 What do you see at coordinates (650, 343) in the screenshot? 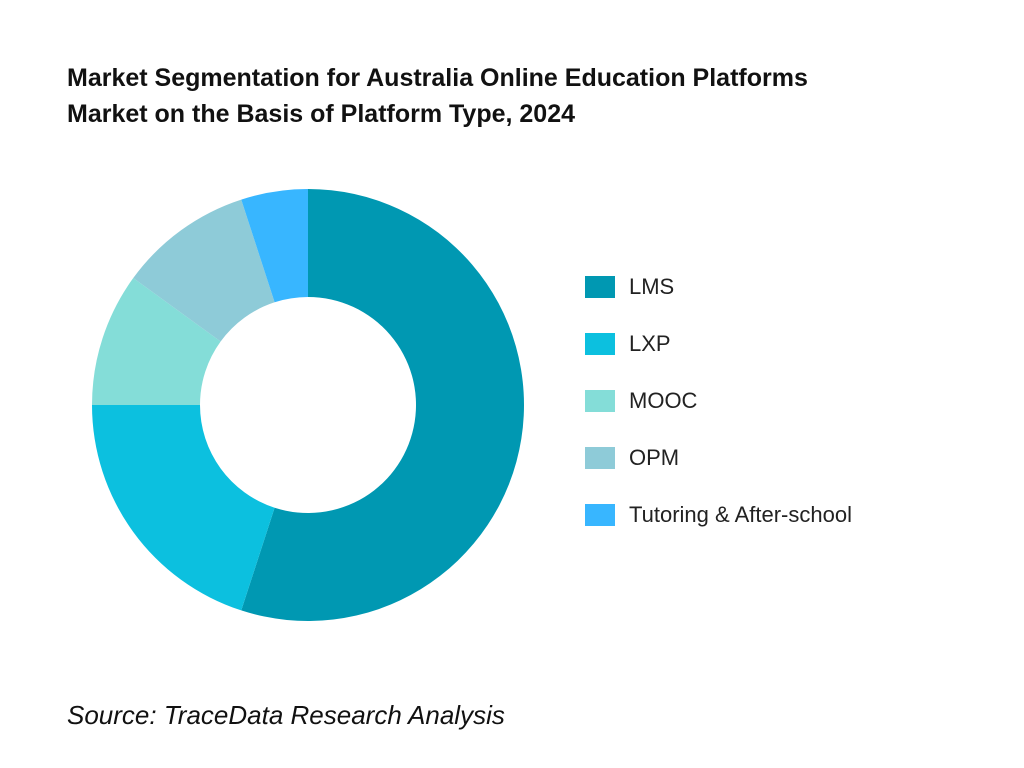
I see `legend-label: LXP` at bounding box center [650, 343].